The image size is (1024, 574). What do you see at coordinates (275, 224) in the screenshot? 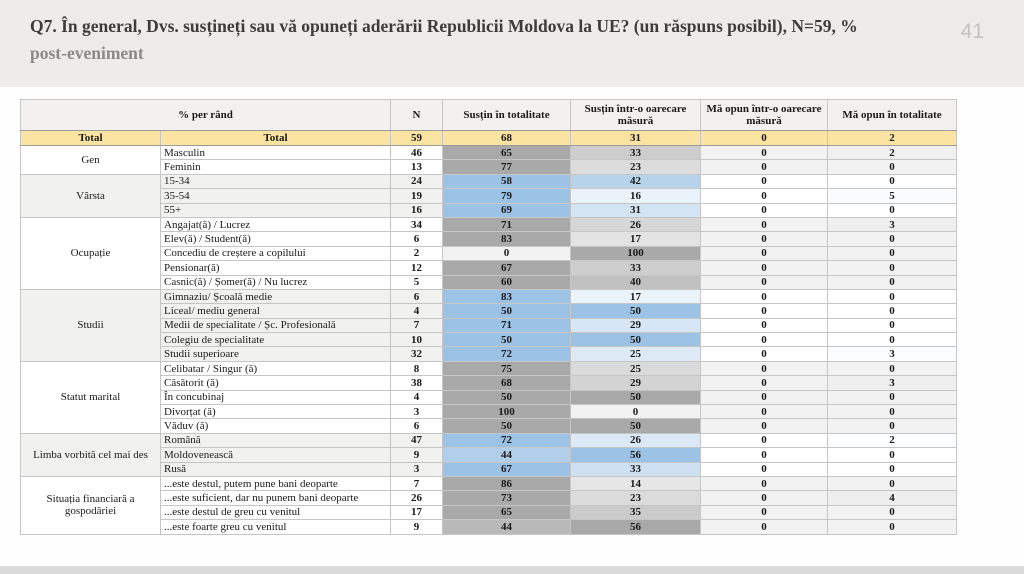
I see `row-label-cell: Angajat(ă) / Lucrez` at bounding box center [275, 224].